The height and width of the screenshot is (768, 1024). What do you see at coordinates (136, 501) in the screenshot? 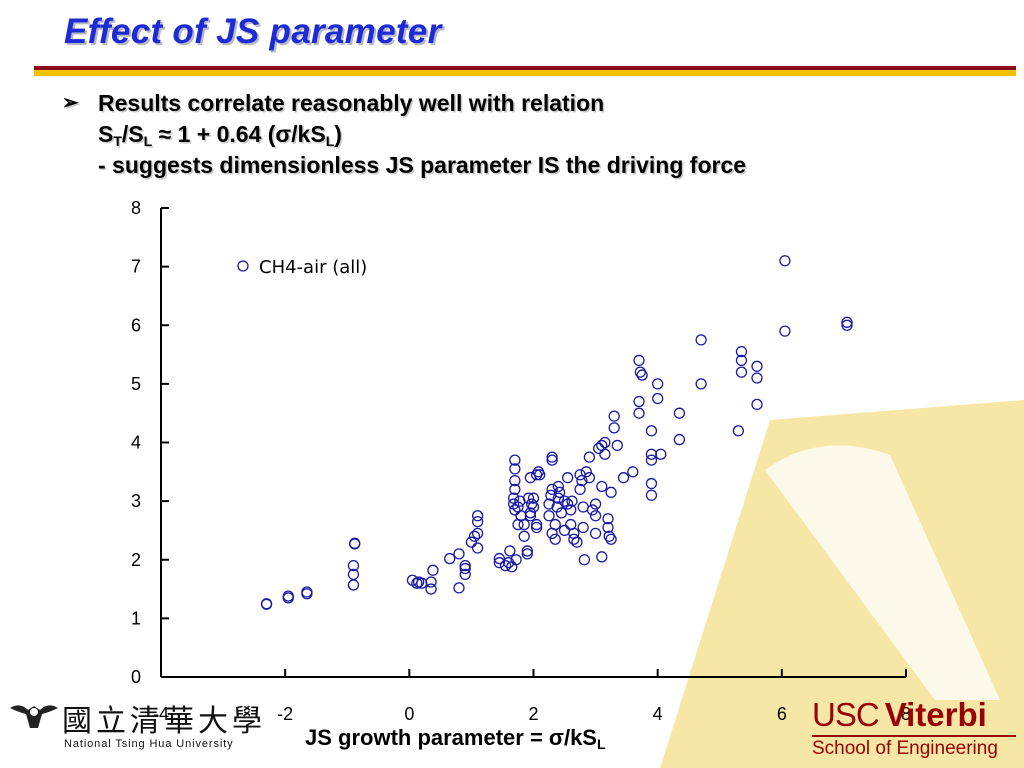
I see `y-tick-label: 3` at bounding box center [136, 501].